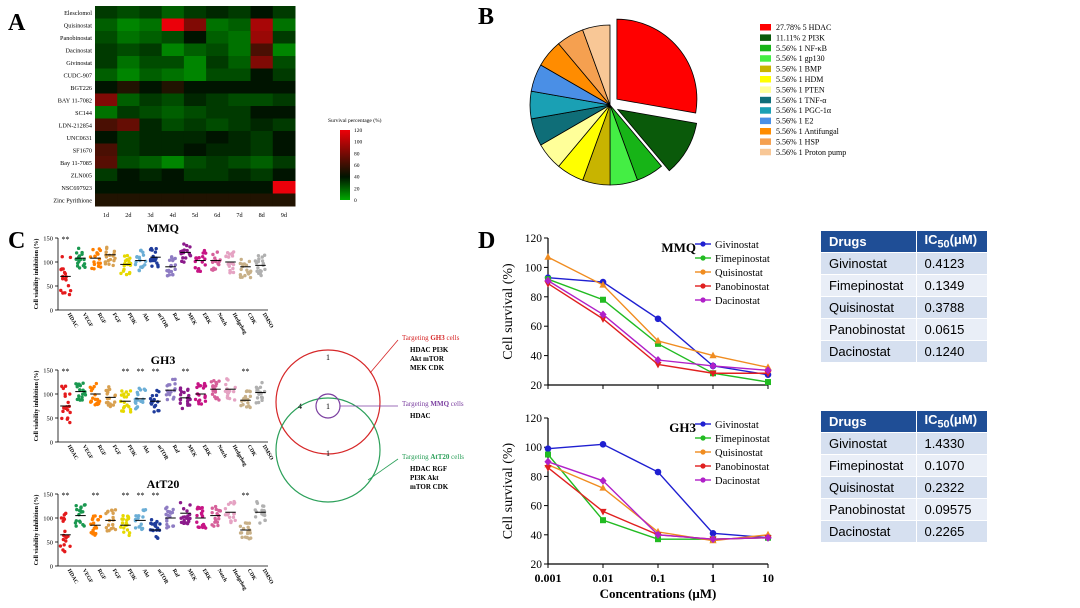 This screenshot has height=608, width=1080. Describe the element at coordinates (163, 228) in the screenshot. I see `subplot-title: MMQ` at that location.